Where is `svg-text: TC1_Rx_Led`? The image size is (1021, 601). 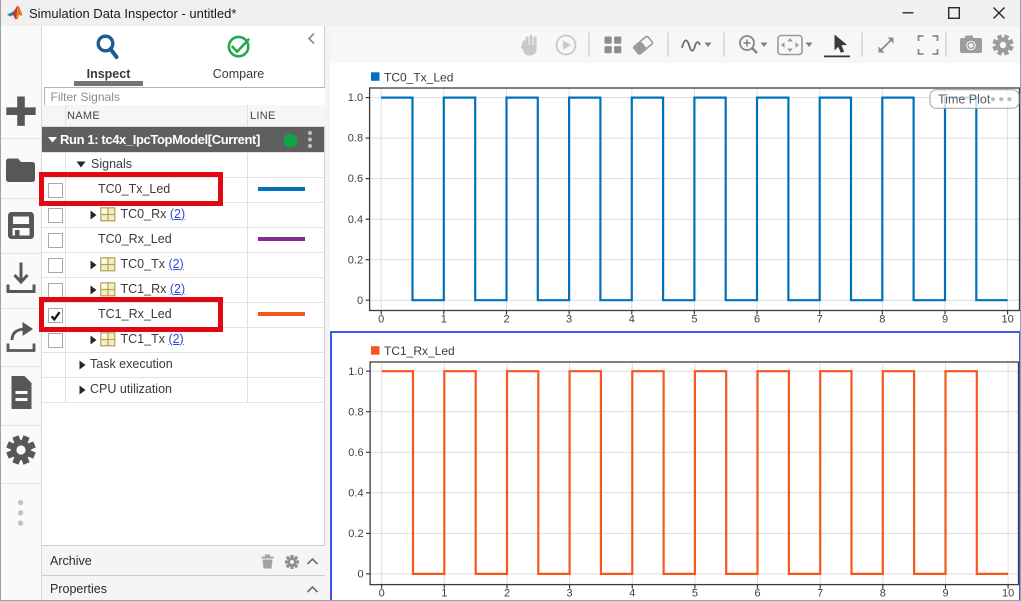
svg-text: TC1_Rx_Led is located at coordinates (419, 351).